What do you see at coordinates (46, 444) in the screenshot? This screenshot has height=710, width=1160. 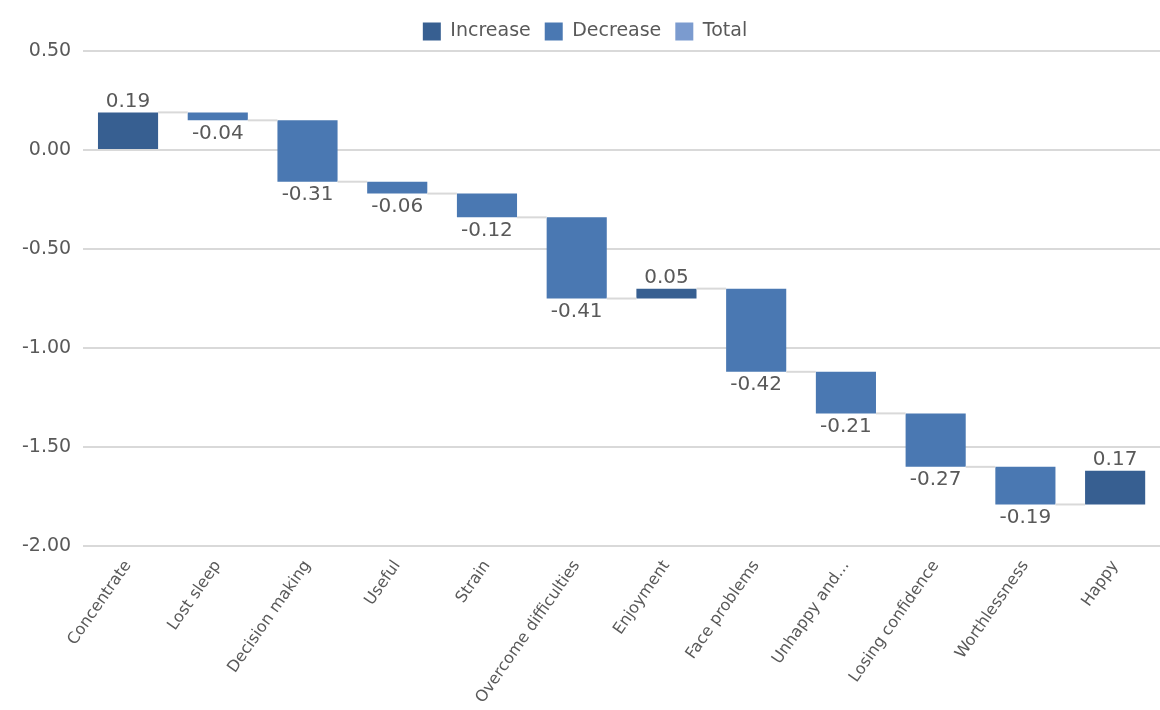 I see `y-tick-label: -1.50` at bounding box center [46, 444].